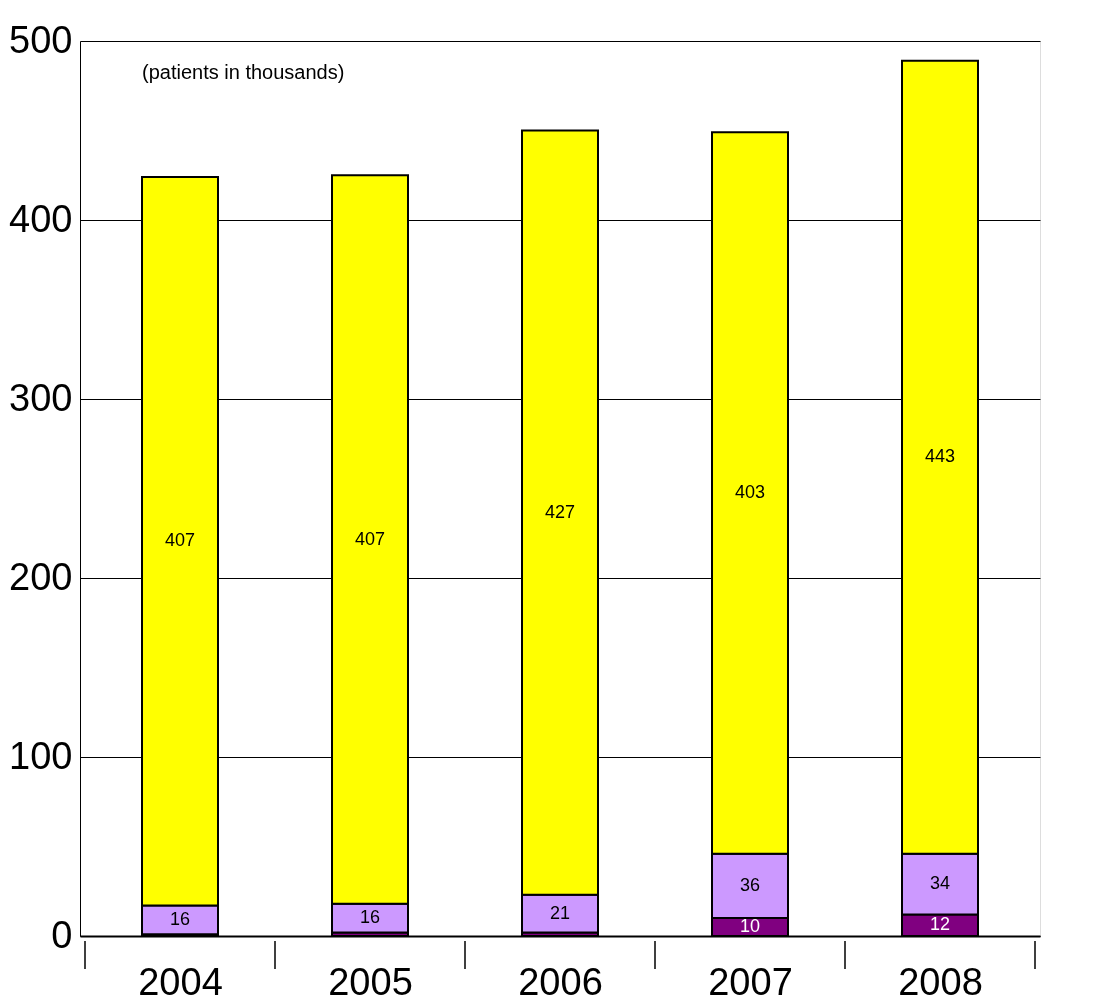  I want to click on data-label: 443, so click(940, 456).